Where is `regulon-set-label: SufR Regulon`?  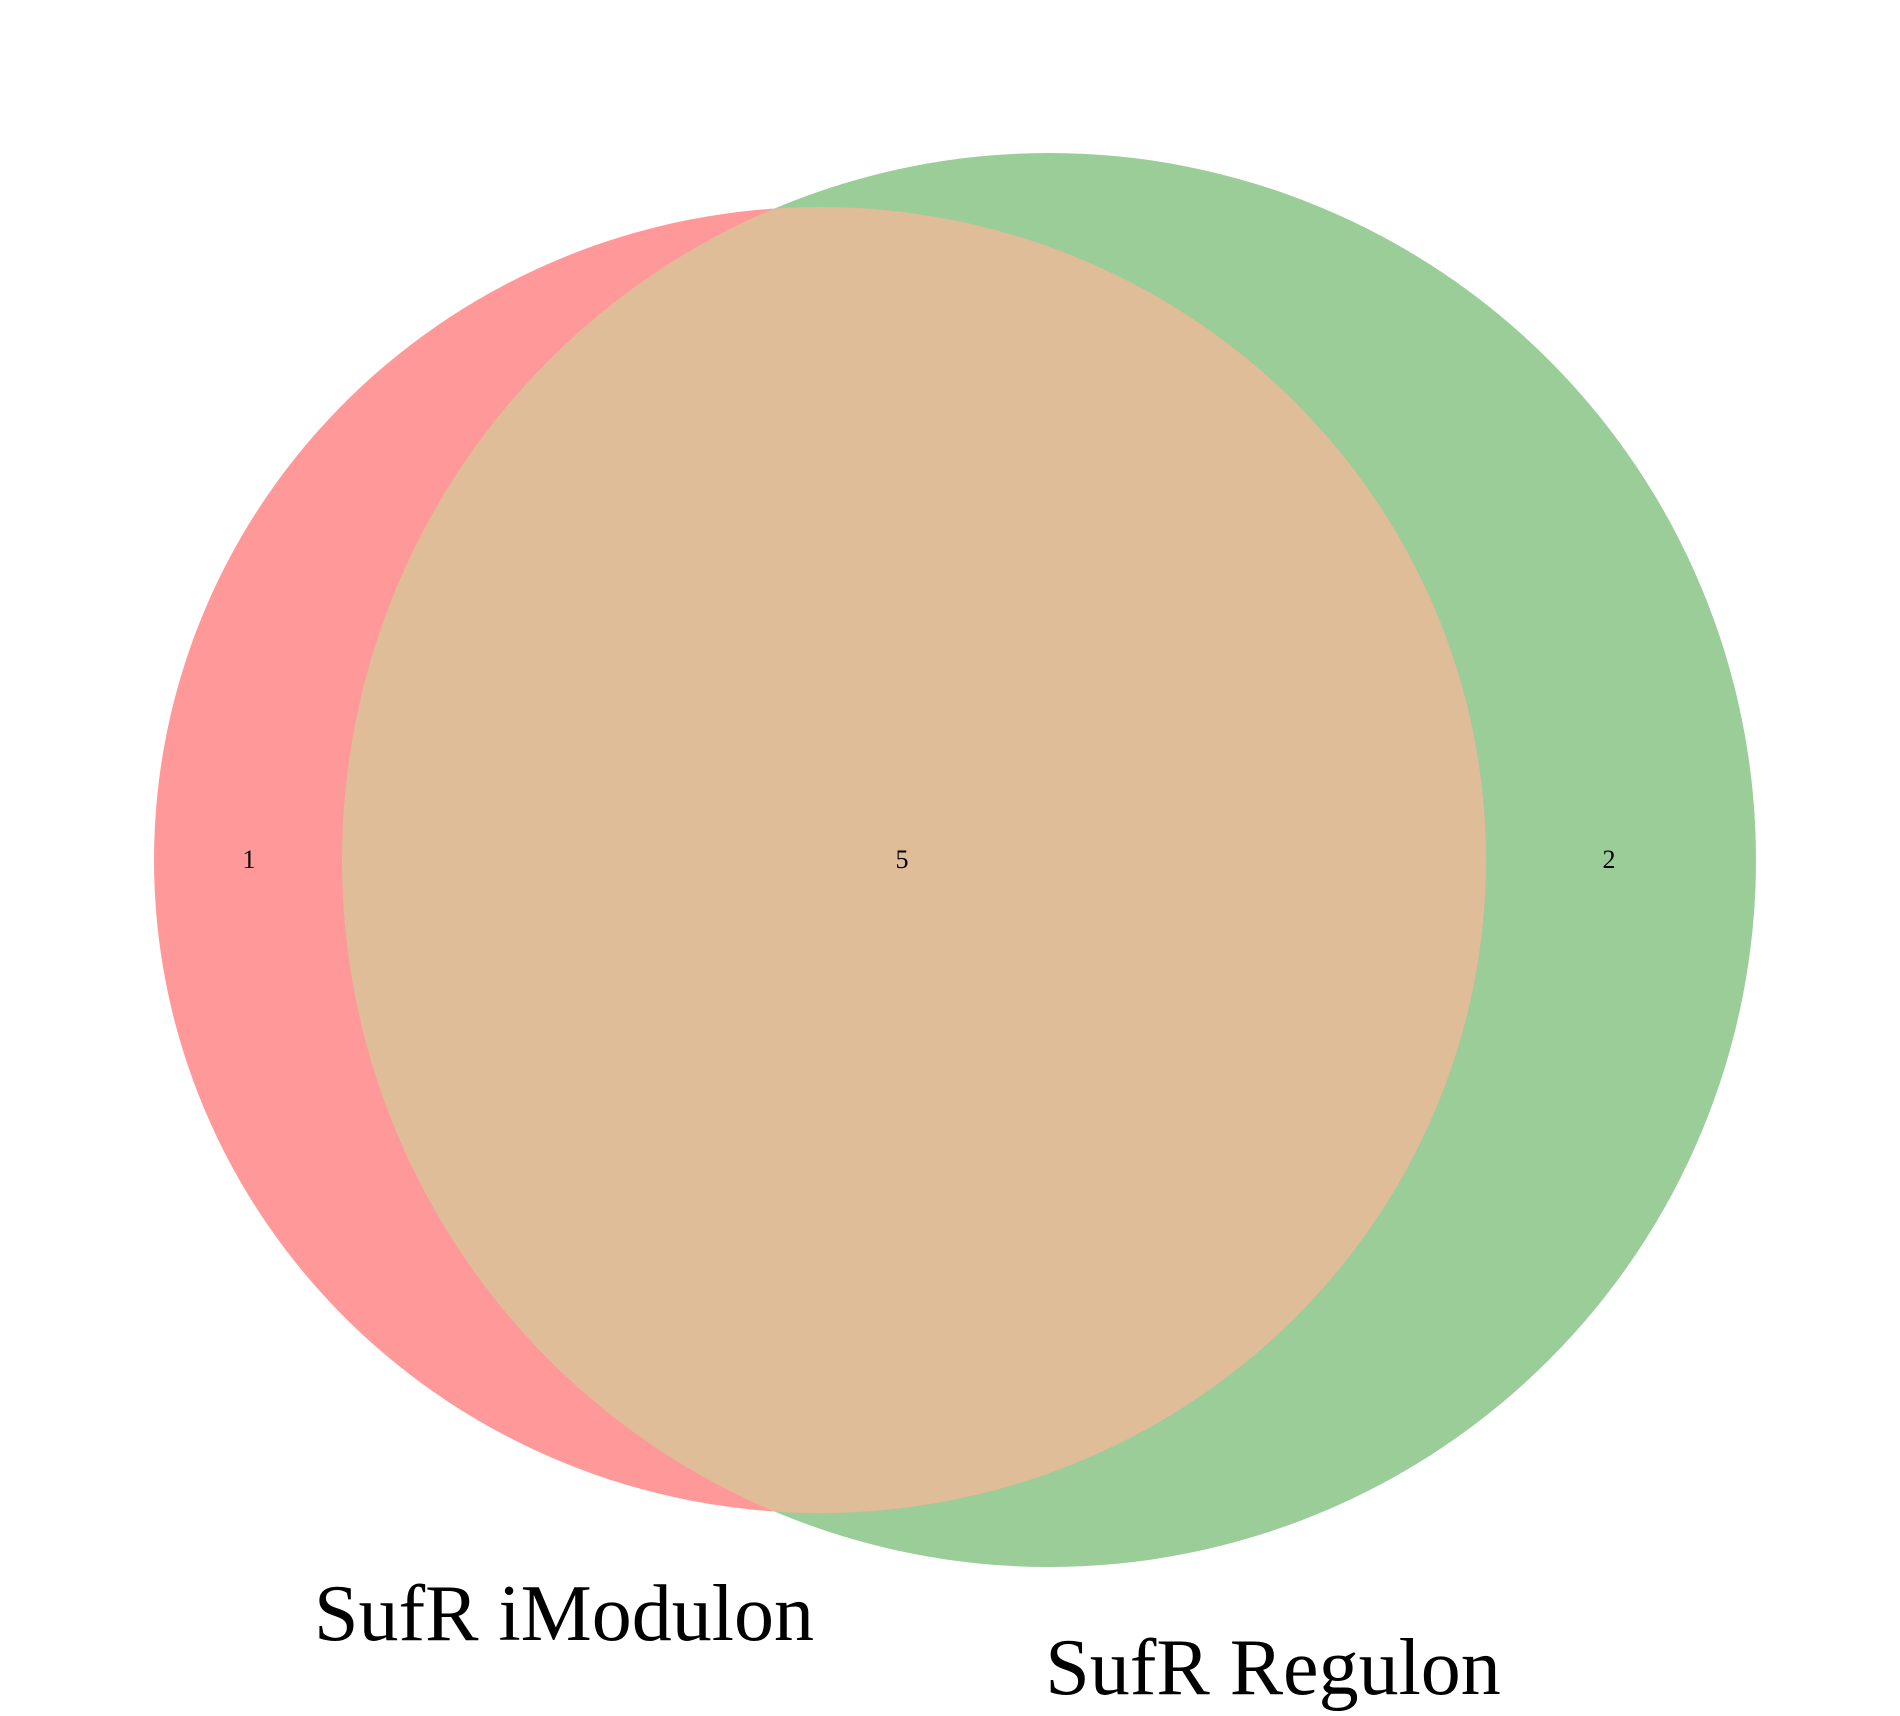
regulon-set-label: SufR Regulon is located at coordinates (1273, 1668).